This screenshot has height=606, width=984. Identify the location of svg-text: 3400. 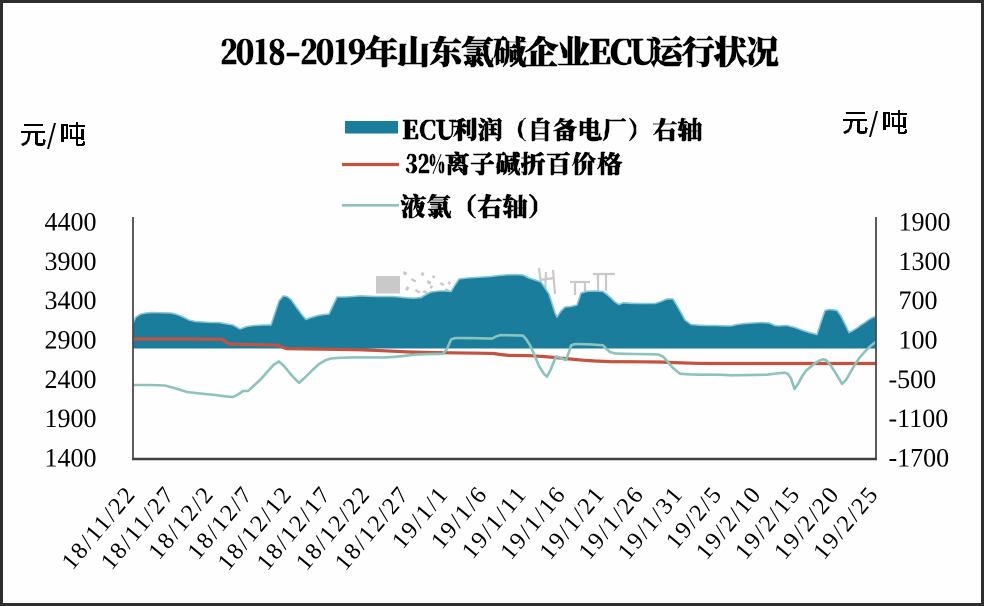
(71, 300).